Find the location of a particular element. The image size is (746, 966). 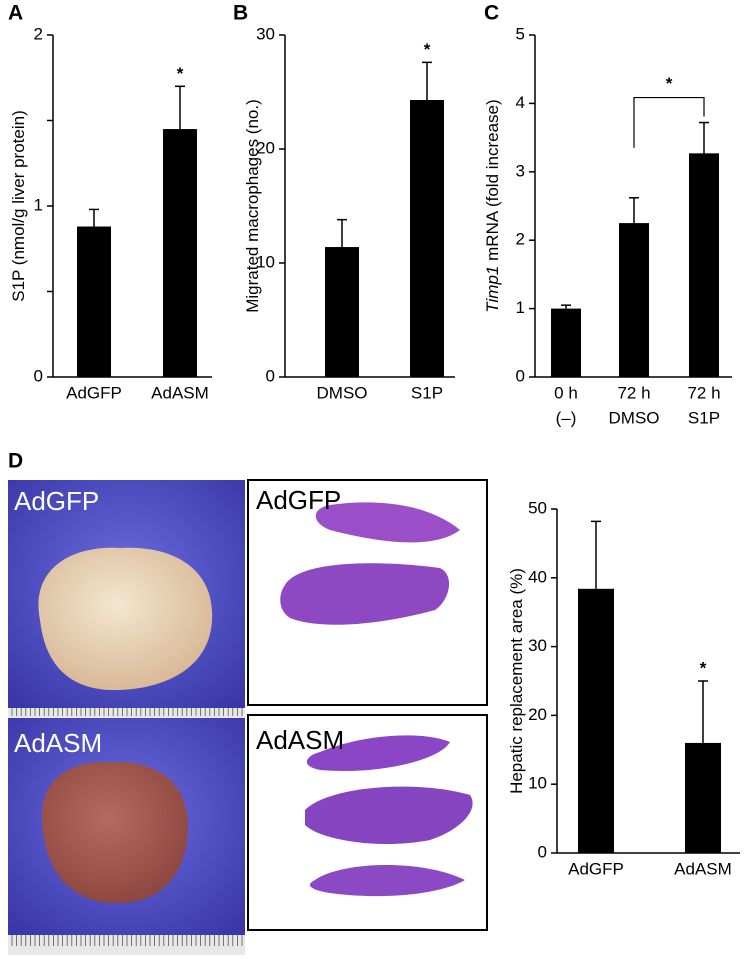

y-axis-label-text: Hepatic replacement area (%) is located at coordinates (516, 681).